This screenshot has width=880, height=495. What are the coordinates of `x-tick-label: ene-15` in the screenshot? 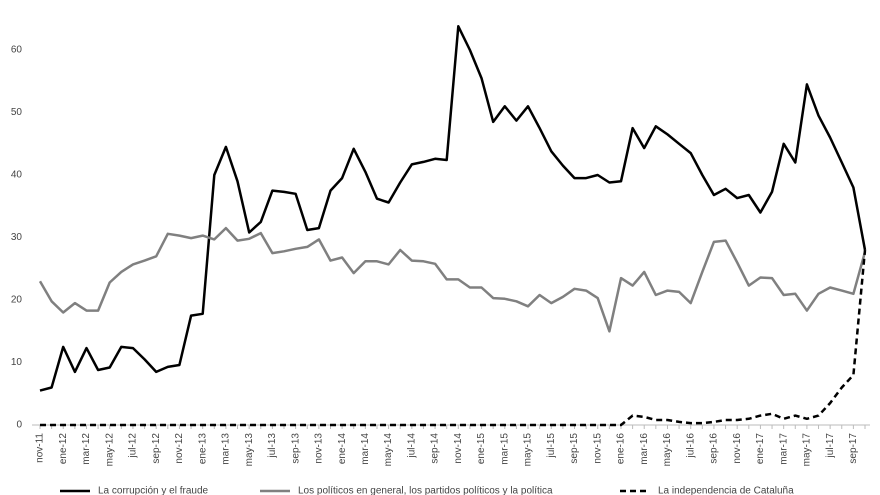 It's located at (481, 449).